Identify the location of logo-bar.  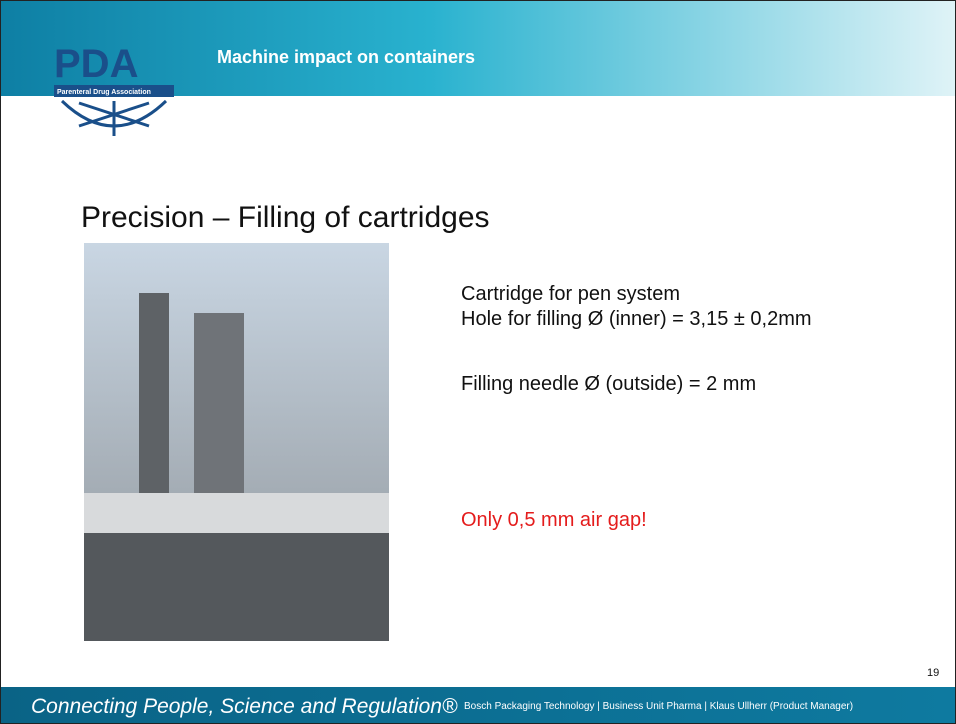
(114, 91).